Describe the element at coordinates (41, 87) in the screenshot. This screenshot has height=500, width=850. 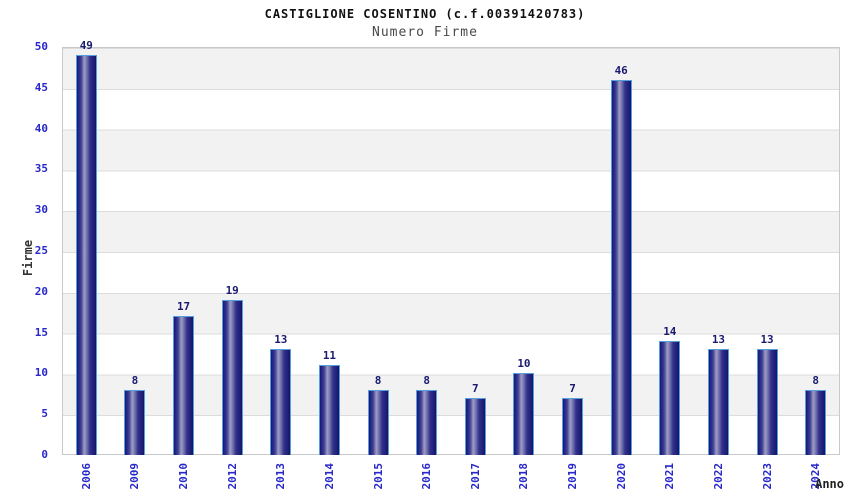
I see `y-tick-label: 45` at that location.